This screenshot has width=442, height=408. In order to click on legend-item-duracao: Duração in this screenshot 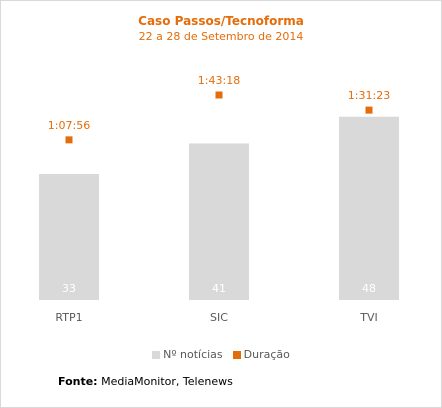, I will do `click(261, 354)`.